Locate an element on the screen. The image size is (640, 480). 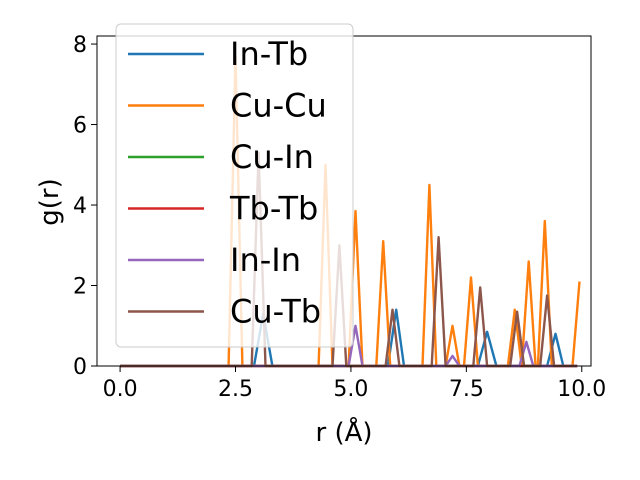
legend-label: Cu-Cu is located at coordinates (278, 106).